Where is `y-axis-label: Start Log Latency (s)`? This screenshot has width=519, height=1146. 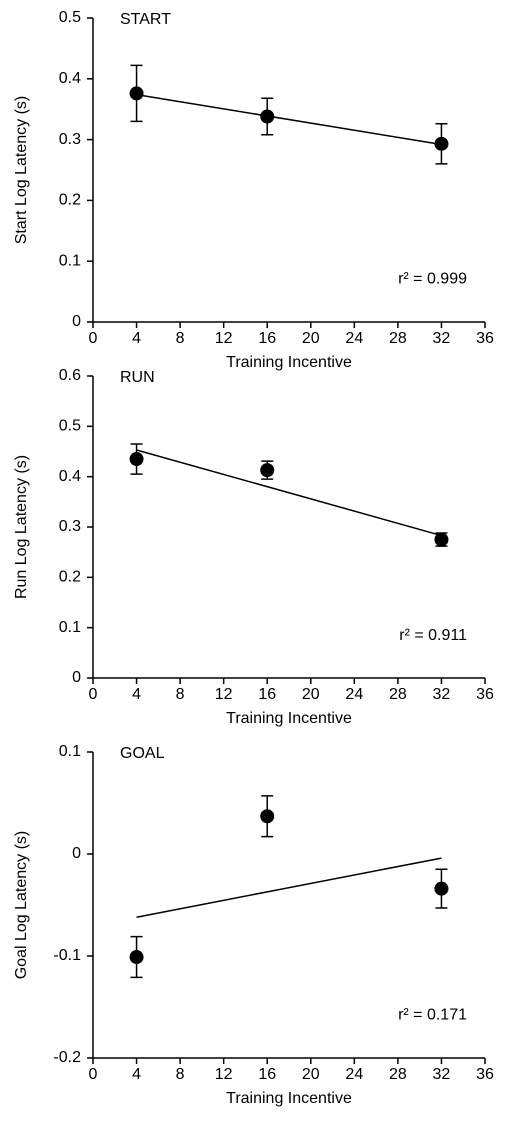
y-axis-label: Start Log Latency (s) is located at coordinates (21, 170).